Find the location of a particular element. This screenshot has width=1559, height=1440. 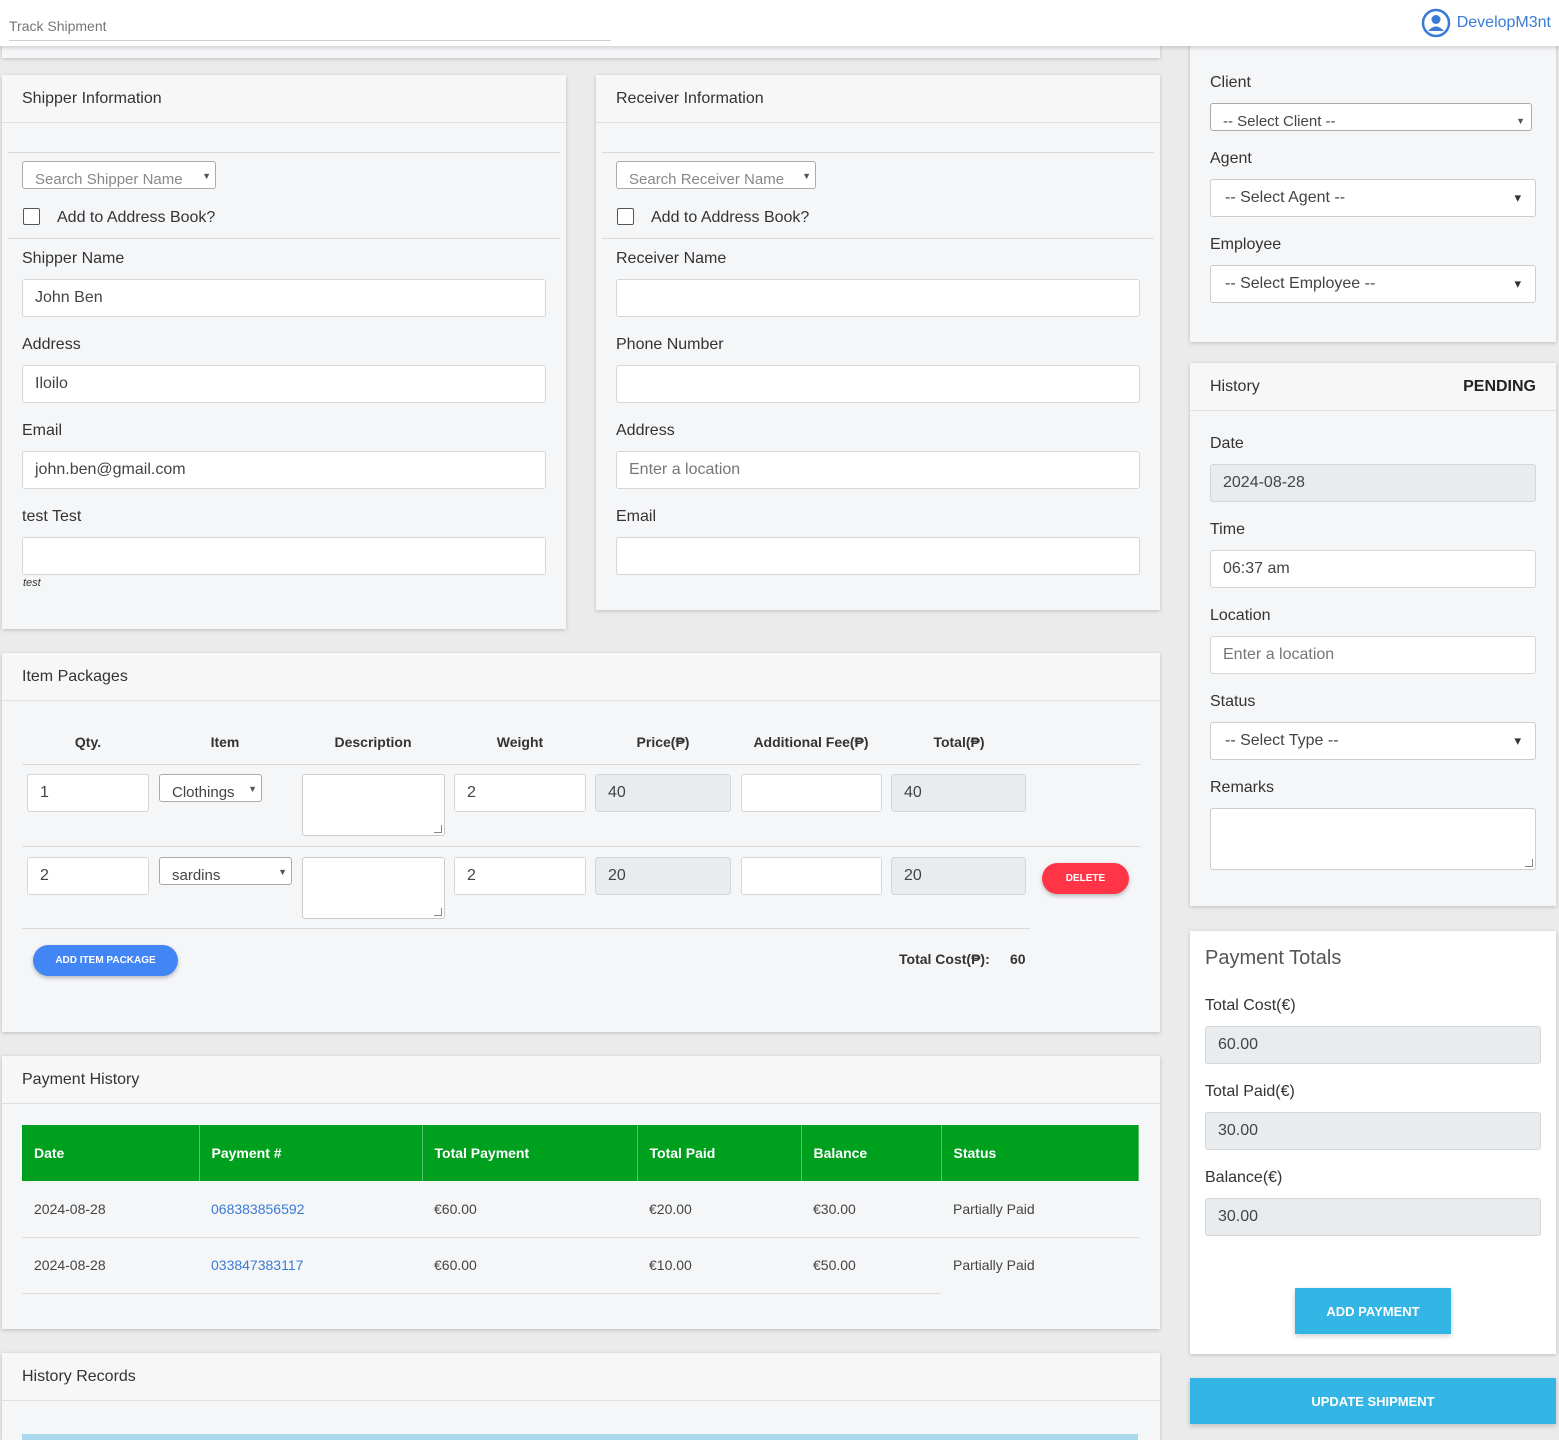

shipper-search-placeholder: Search Shipper Name is located at coordinates (109, 179).